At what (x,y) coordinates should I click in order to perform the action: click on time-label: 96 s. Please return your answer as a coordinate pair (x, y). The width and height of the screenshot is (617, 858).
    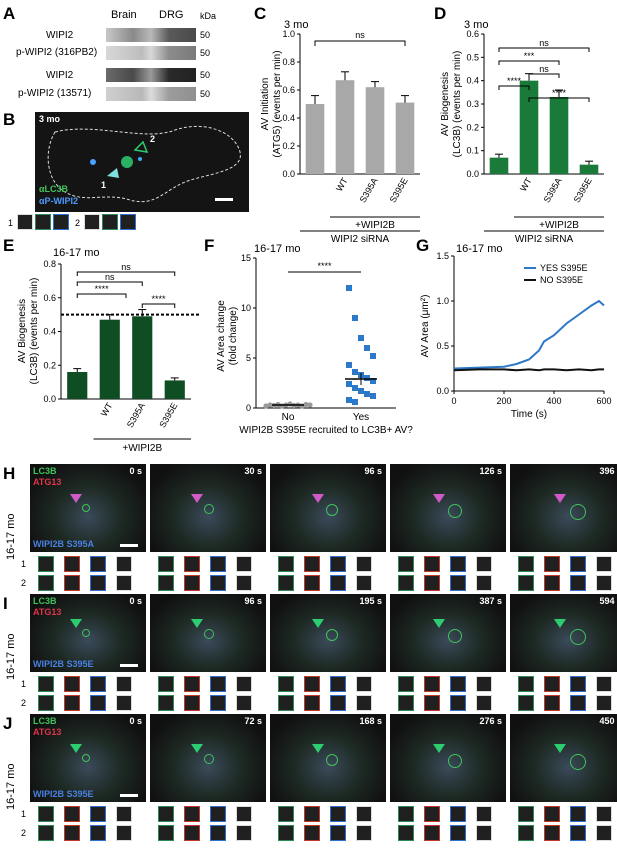
    Looking at the image, I should click on (373, 471).